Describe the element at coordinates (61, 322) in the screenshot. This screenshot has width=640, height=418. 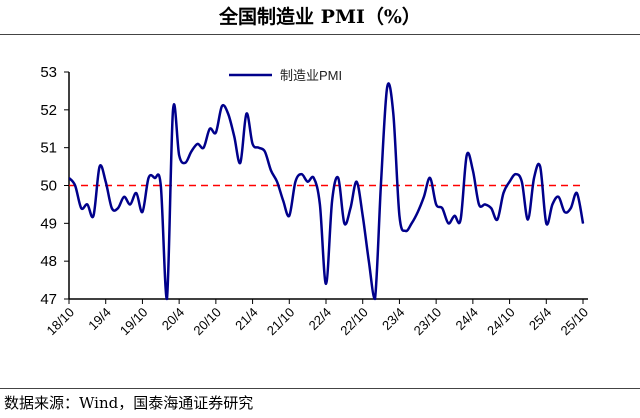
I see `x-tick-label: 18/10` at that location.